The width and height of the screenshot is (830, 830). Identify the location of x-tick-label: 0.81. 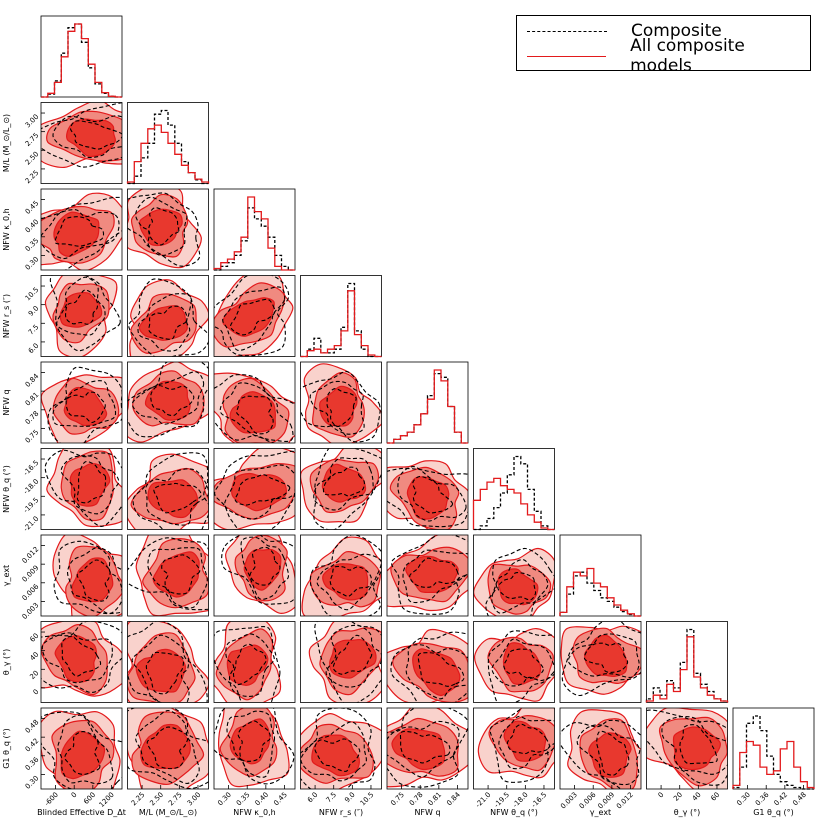
(435, 799).